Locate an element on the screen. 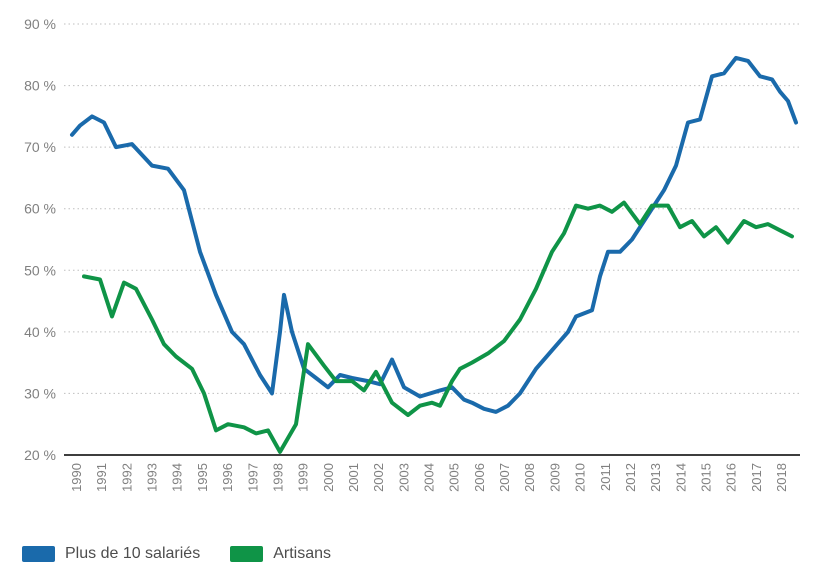  legend-label-series-1: Plus de 10 salariés is located at coordinates (133, 553).